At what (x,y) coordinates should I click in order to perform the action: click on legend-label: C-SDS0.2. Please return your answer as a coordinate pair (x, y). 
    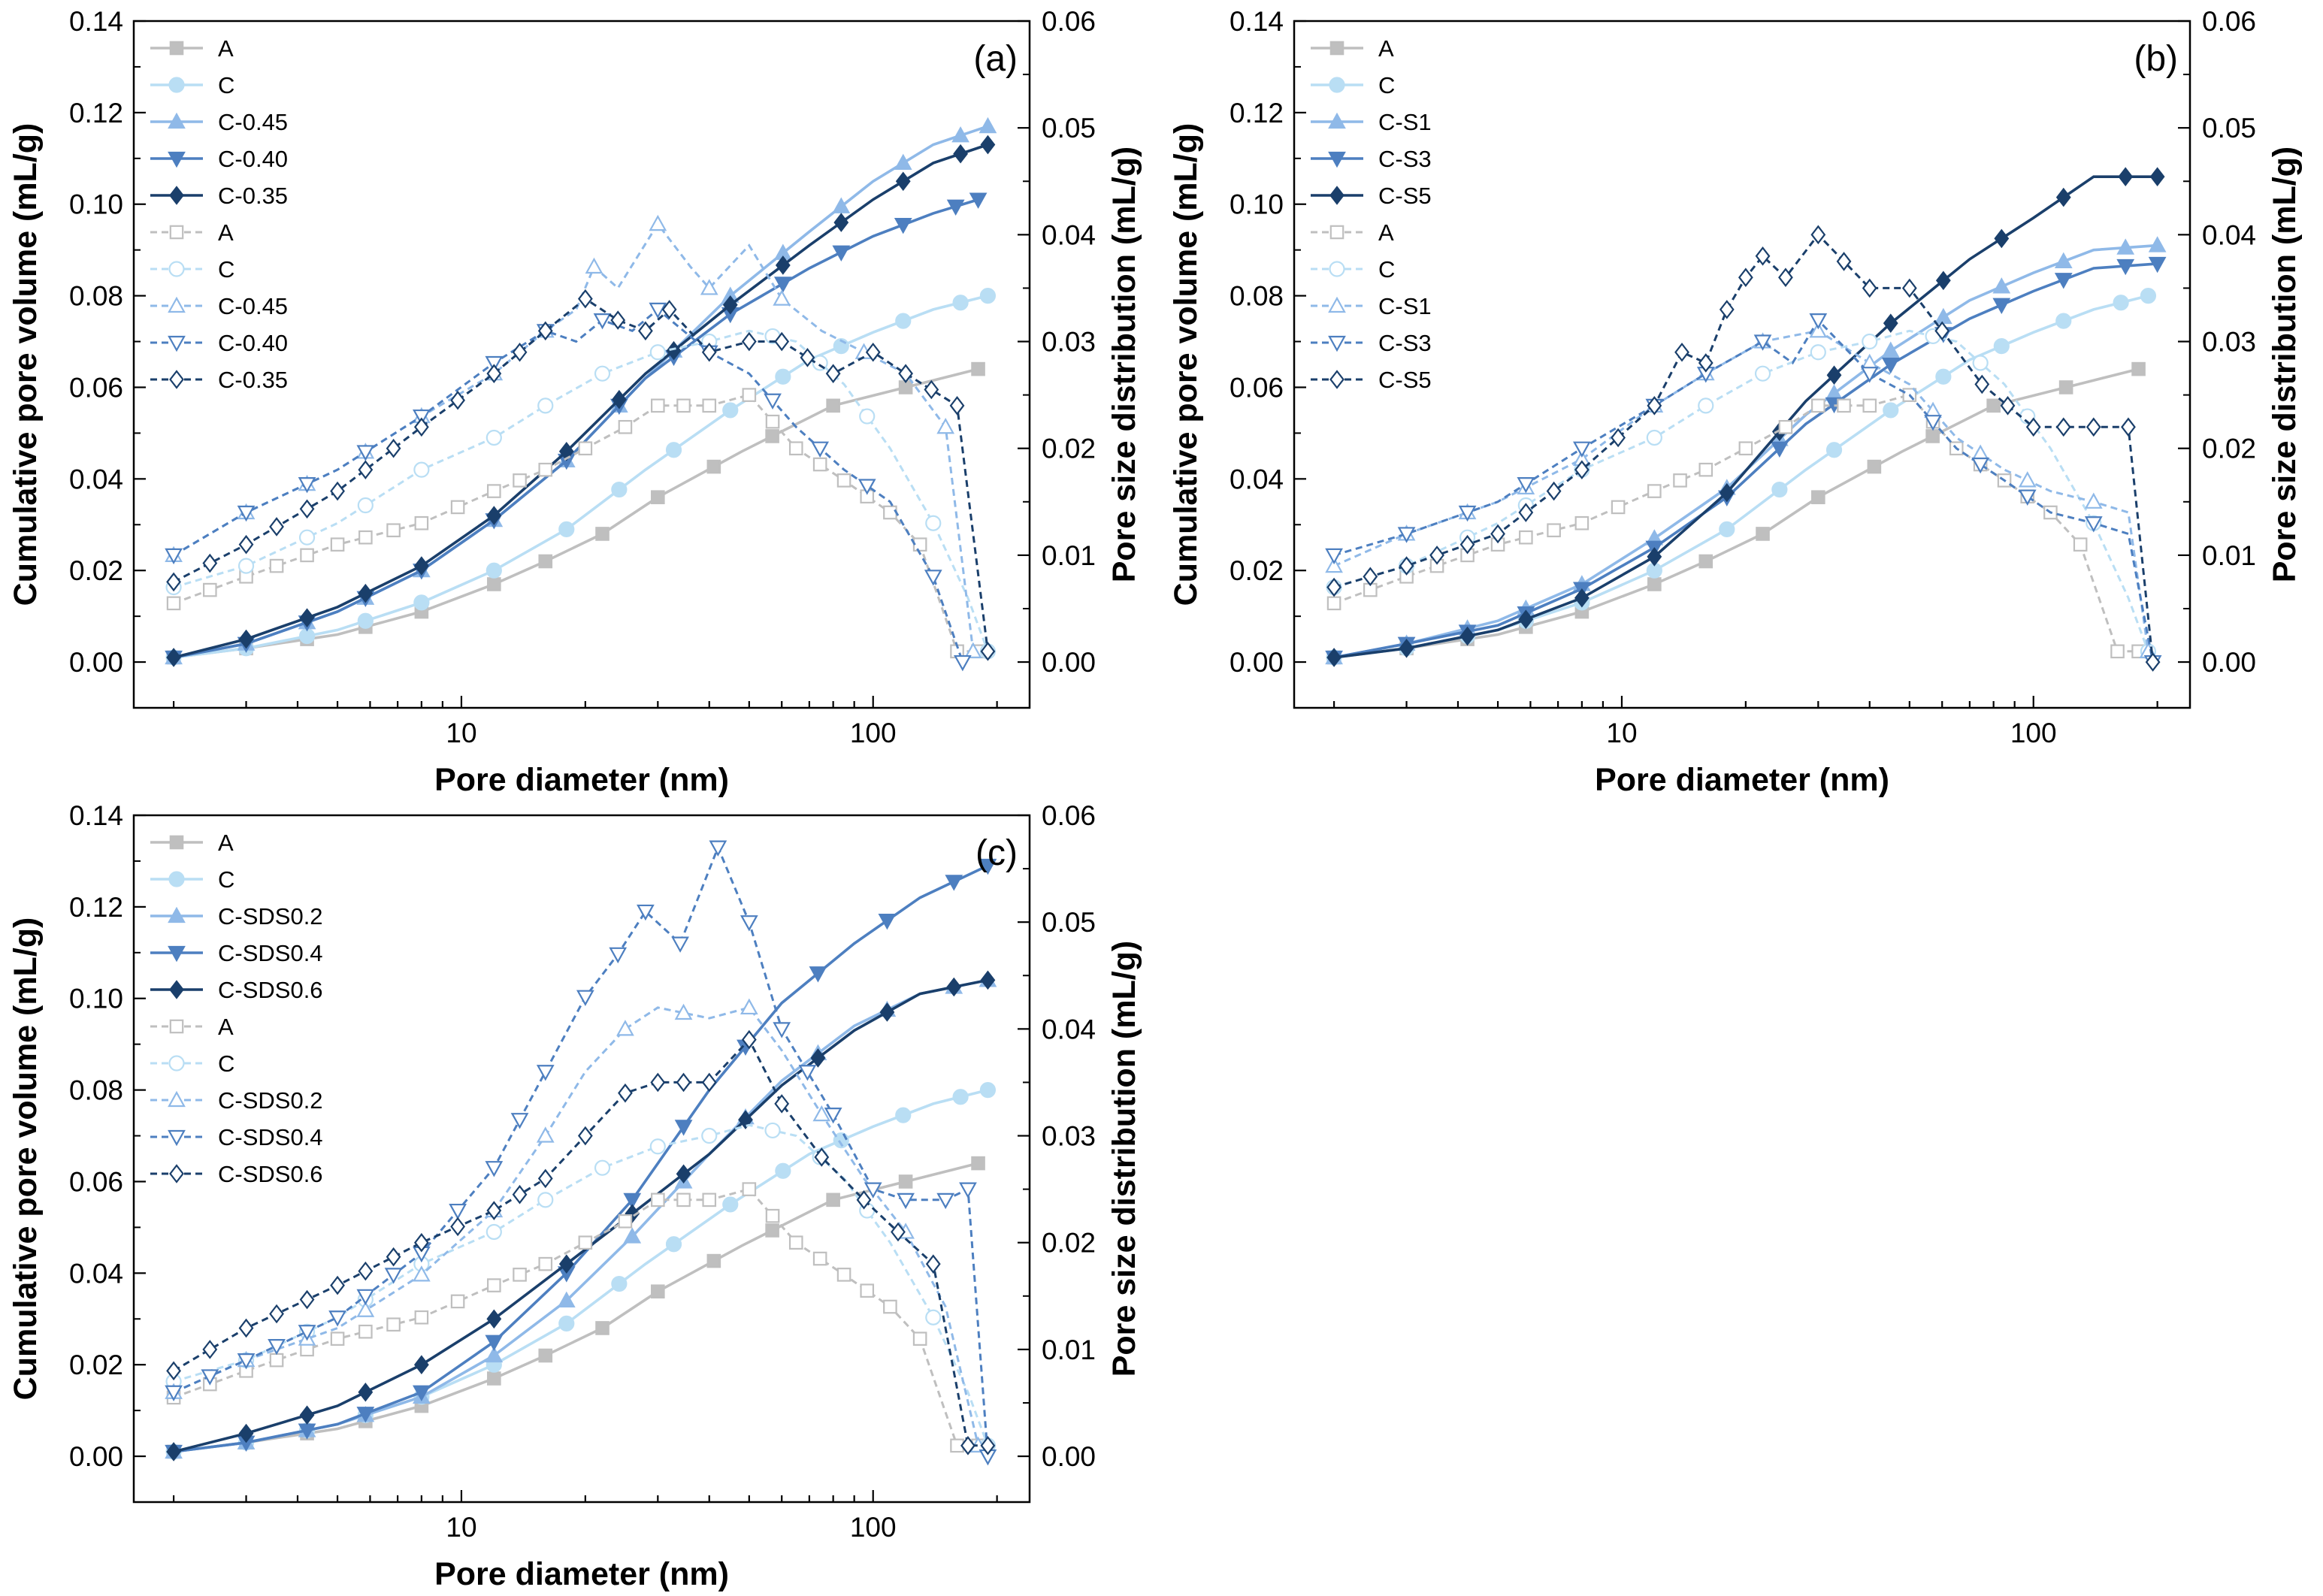
    Looking at the image, I should click on (270, 1100).